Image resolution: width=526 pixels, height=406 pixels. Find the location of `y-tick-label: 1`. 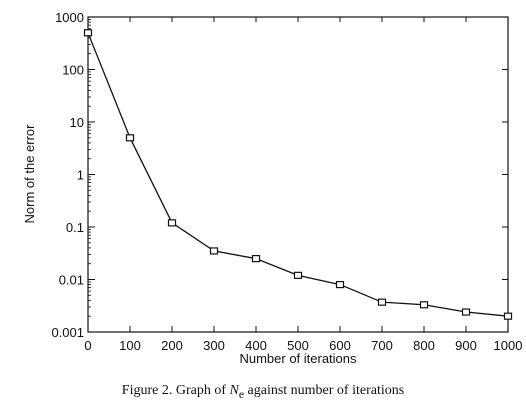

y-tick-label: 1 is located at coordinates (80, 175).